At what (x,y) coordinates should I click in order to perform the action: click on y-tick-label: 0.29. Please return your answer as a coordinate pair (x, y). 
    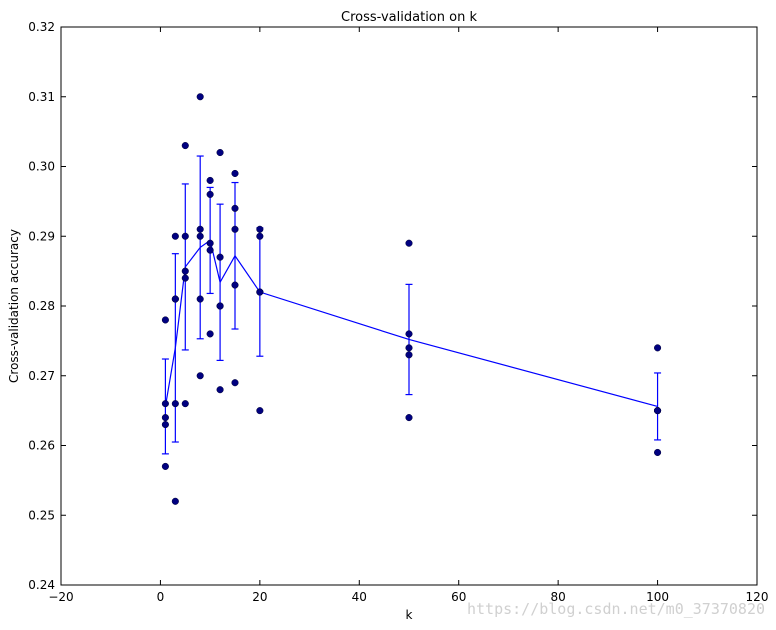
    Looking at the image, I should click on (41, 236).